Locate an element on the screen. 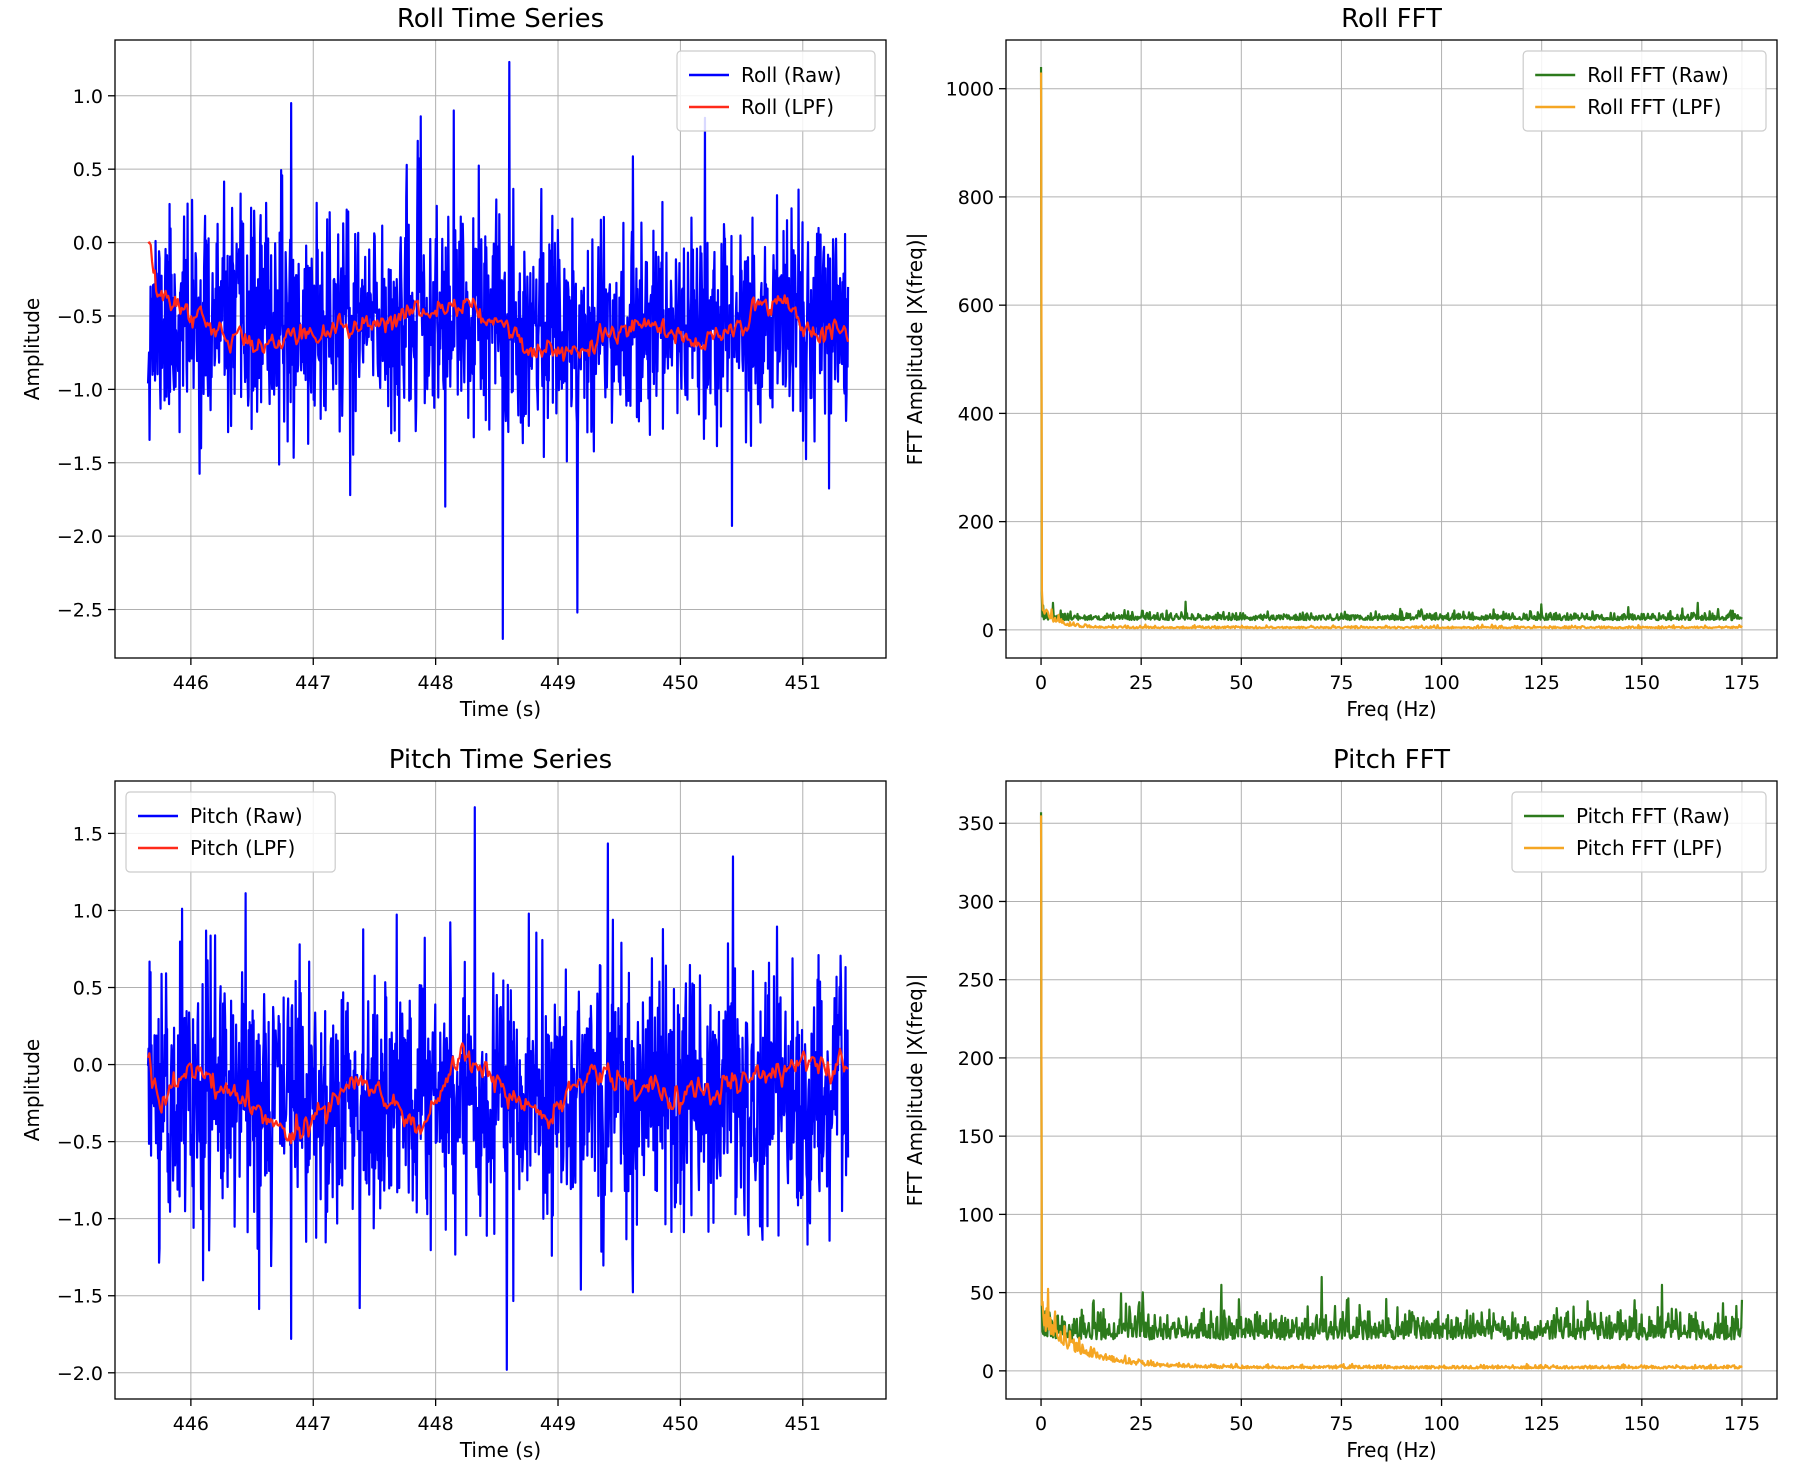  y-tick-label: 300 is located at coordinates (976, 902).